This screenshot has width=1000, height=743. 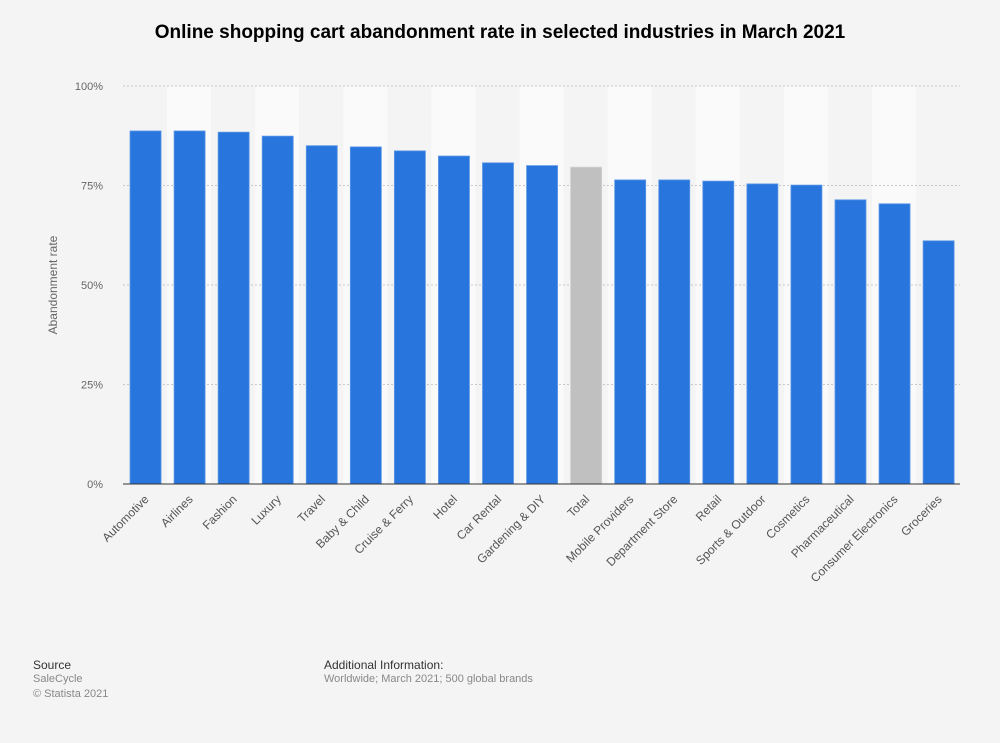 What do you see at coordinates (311, 508) in the screenshot?
I see `x-tick-label: Travel` at bounding box center [311, 508].